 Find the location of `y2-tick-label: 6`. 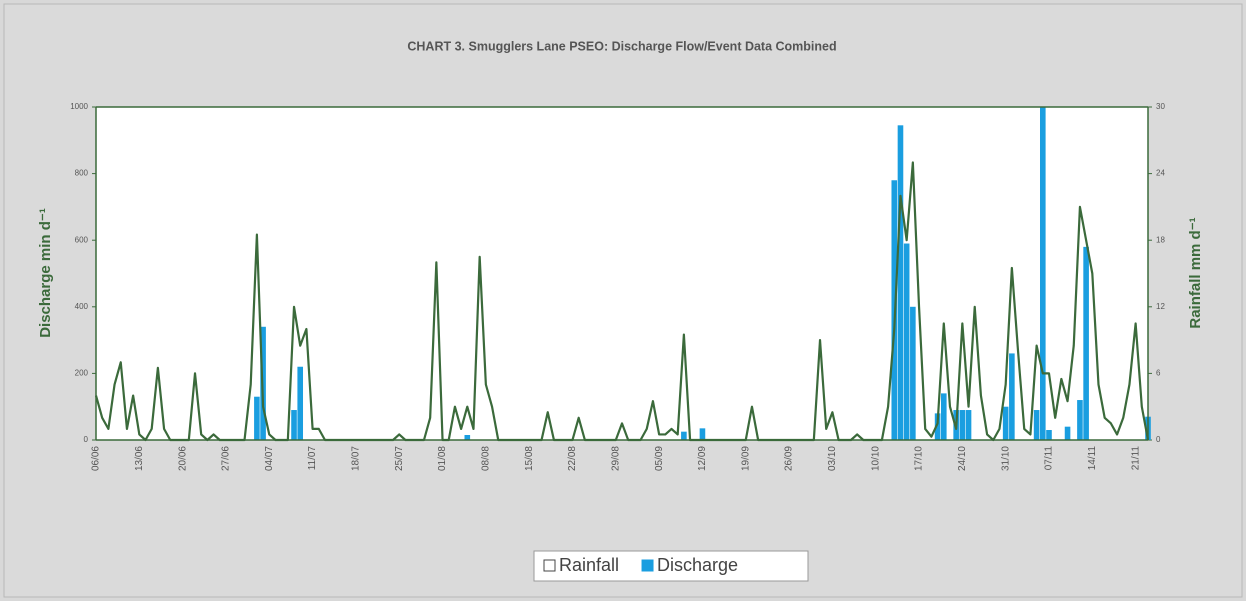

y2-tick-label: 6 is located at coordinates (1158, 373).